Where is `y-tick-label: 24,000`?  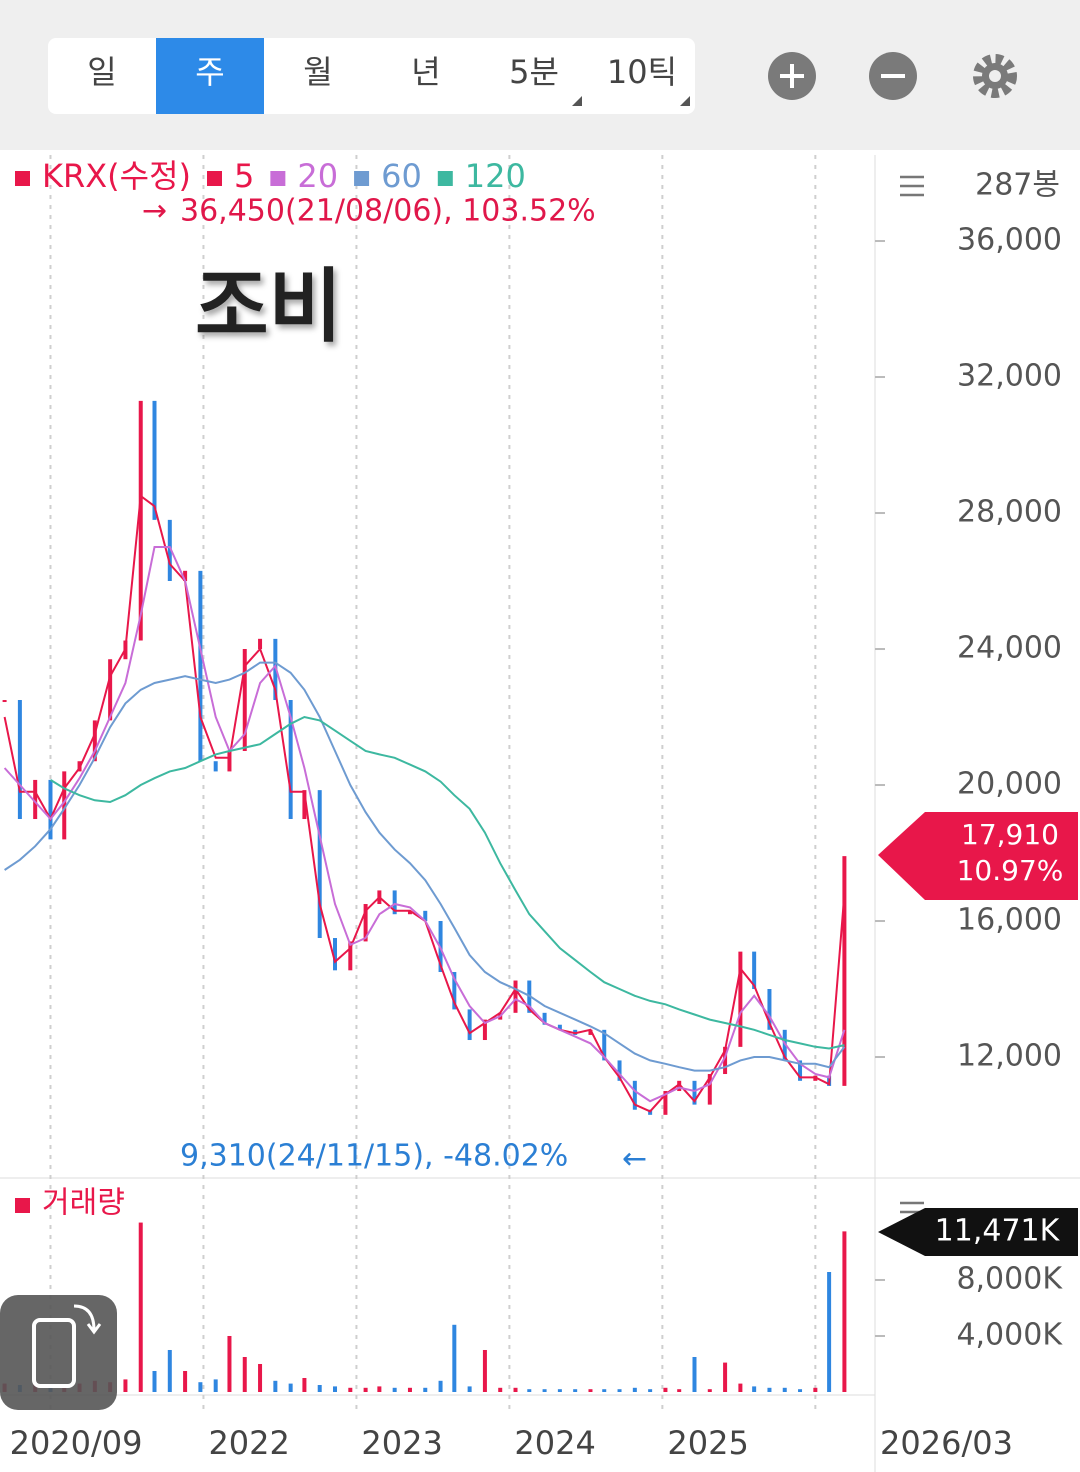
y-tick-label: 24,000 is located at coordinates (1009, 648).